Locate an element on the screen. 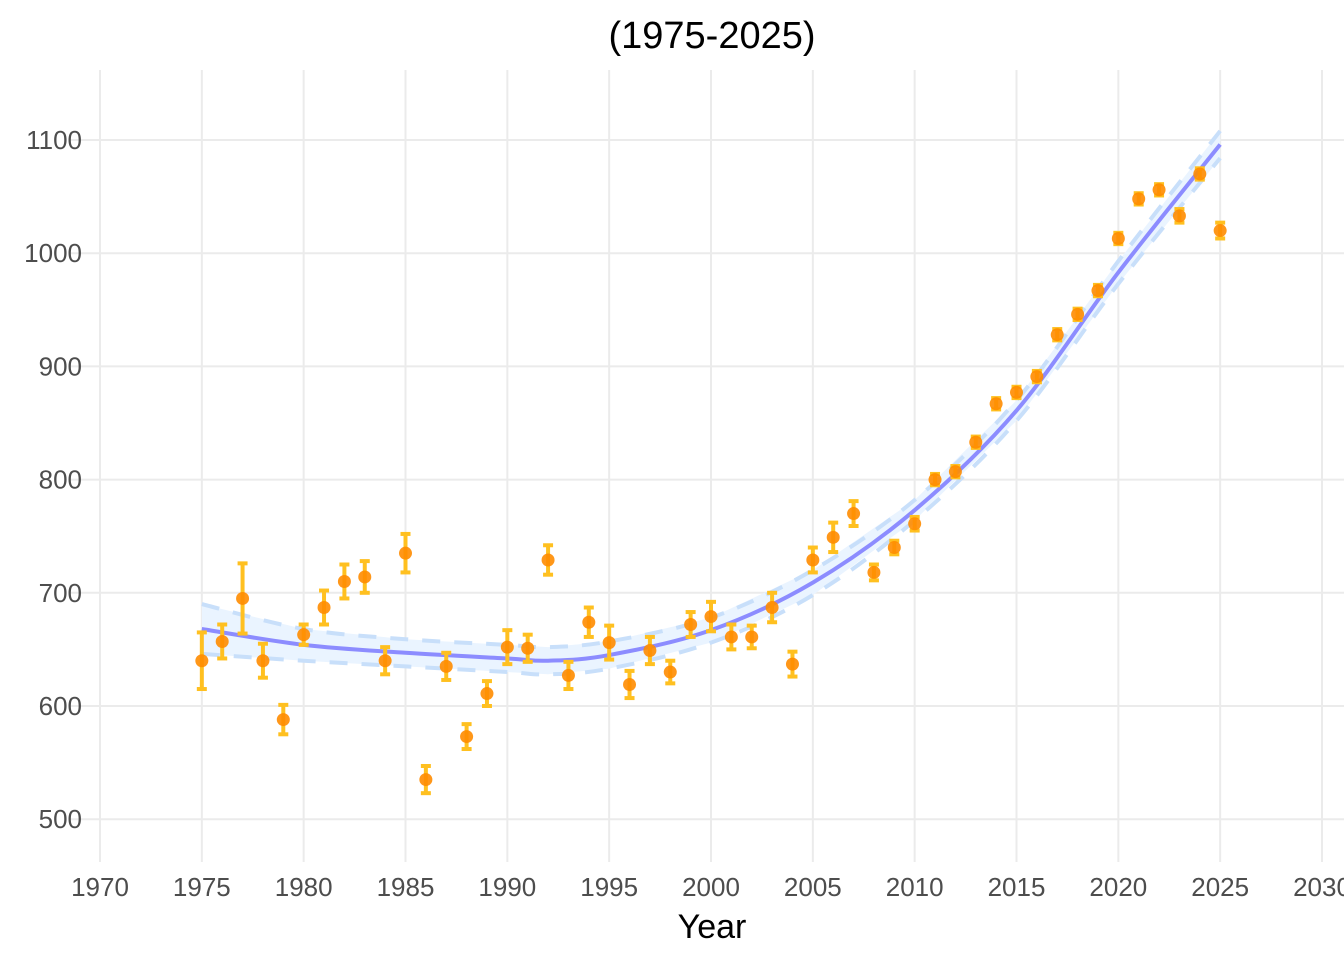  data-point-2009 is located at coordinates (894, 547).